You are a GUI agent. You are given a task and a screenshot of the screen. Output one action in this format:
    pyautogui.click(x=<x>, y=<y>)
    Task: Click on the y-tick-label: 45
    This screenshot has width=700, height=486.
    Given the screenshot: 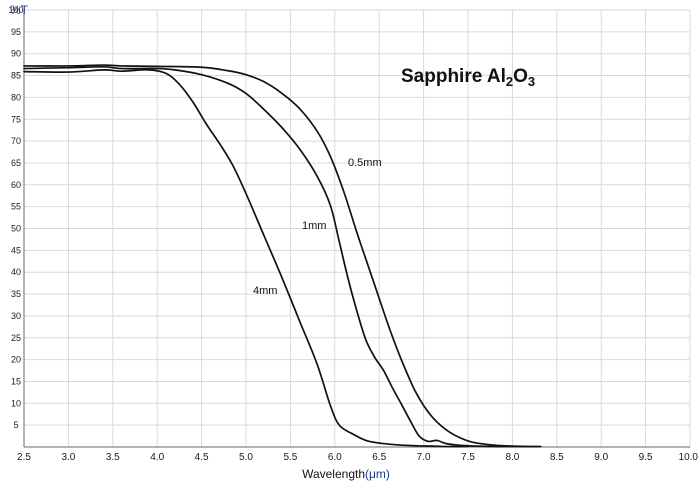 What is the action you would take?
    pyautogui.click(x=16, y=250)
    